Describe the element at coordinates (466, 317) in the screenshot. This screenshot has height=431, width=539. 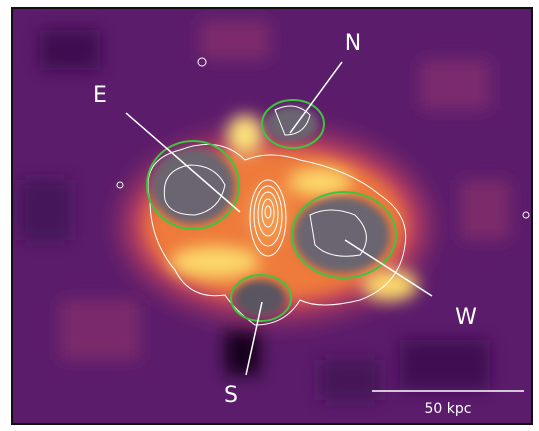
I see `west-label: W` at that location.